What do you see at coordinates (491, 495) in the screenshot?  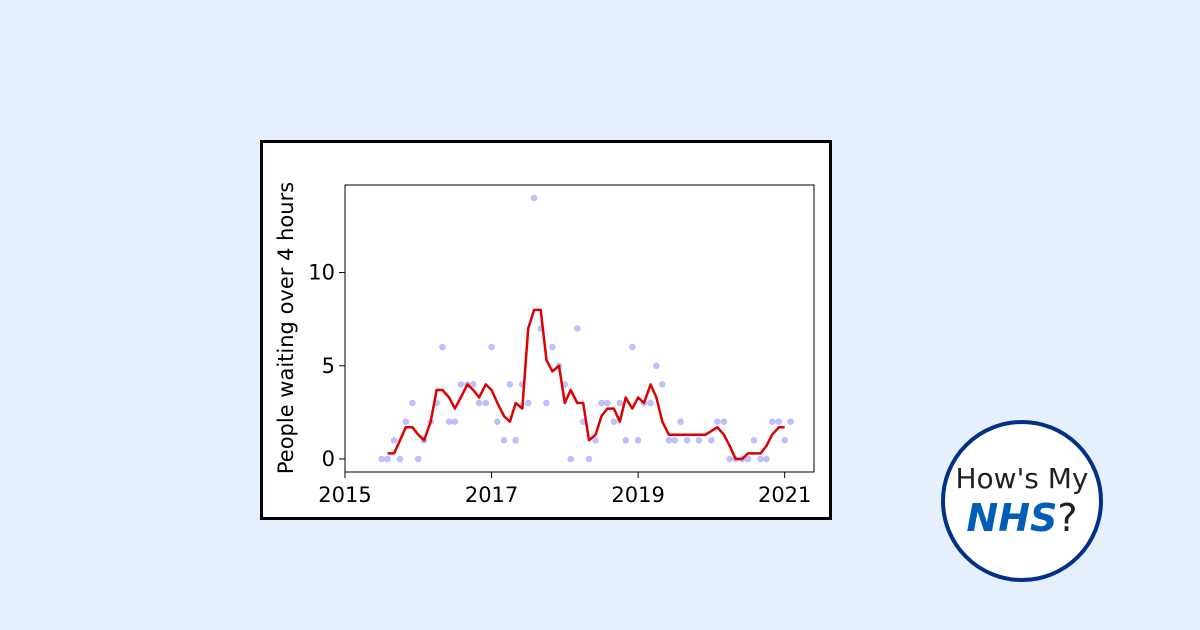 I see `x-tick-label: 2017` at bounding box center [491, 495].